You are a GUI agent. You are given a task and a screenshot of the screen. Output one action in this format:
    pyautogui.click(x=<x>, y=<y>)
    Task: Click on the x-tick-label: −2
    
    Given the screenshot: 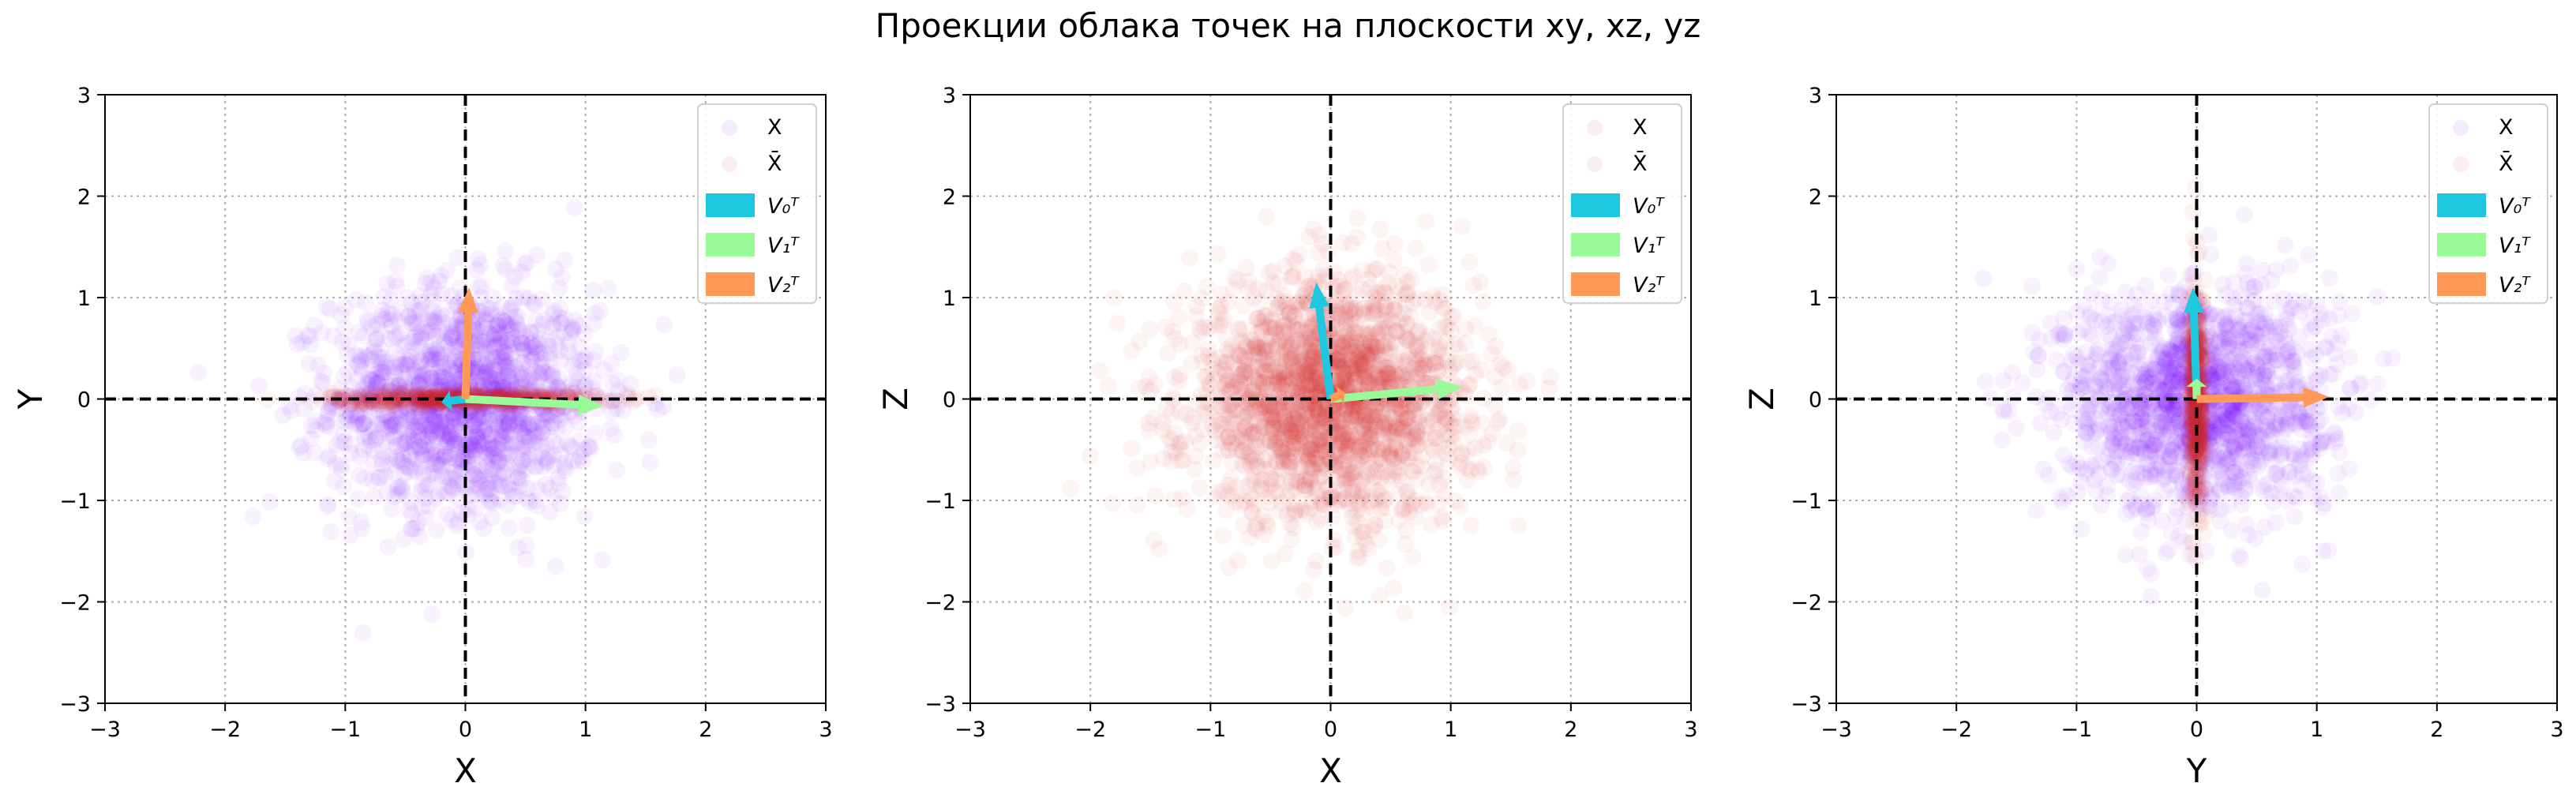 What is the action you would take?
    pyautogui.click(x=1090, y=730)
    